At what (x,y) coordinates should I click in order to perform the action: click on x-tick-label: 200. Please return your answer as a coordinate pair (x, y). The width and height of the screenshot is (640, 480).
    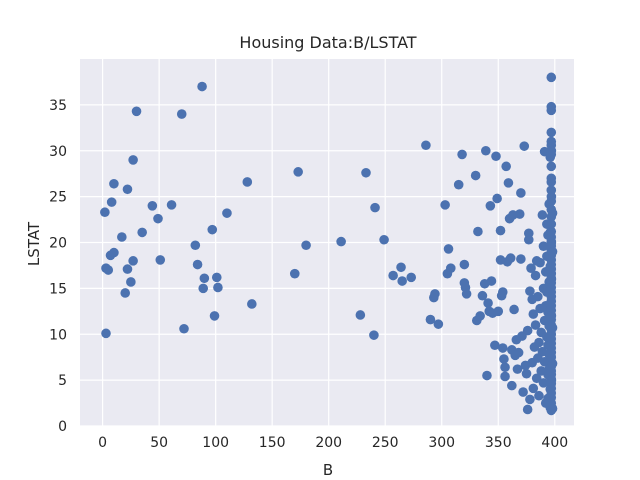
    Looking at the image, I should click on (328, 443).